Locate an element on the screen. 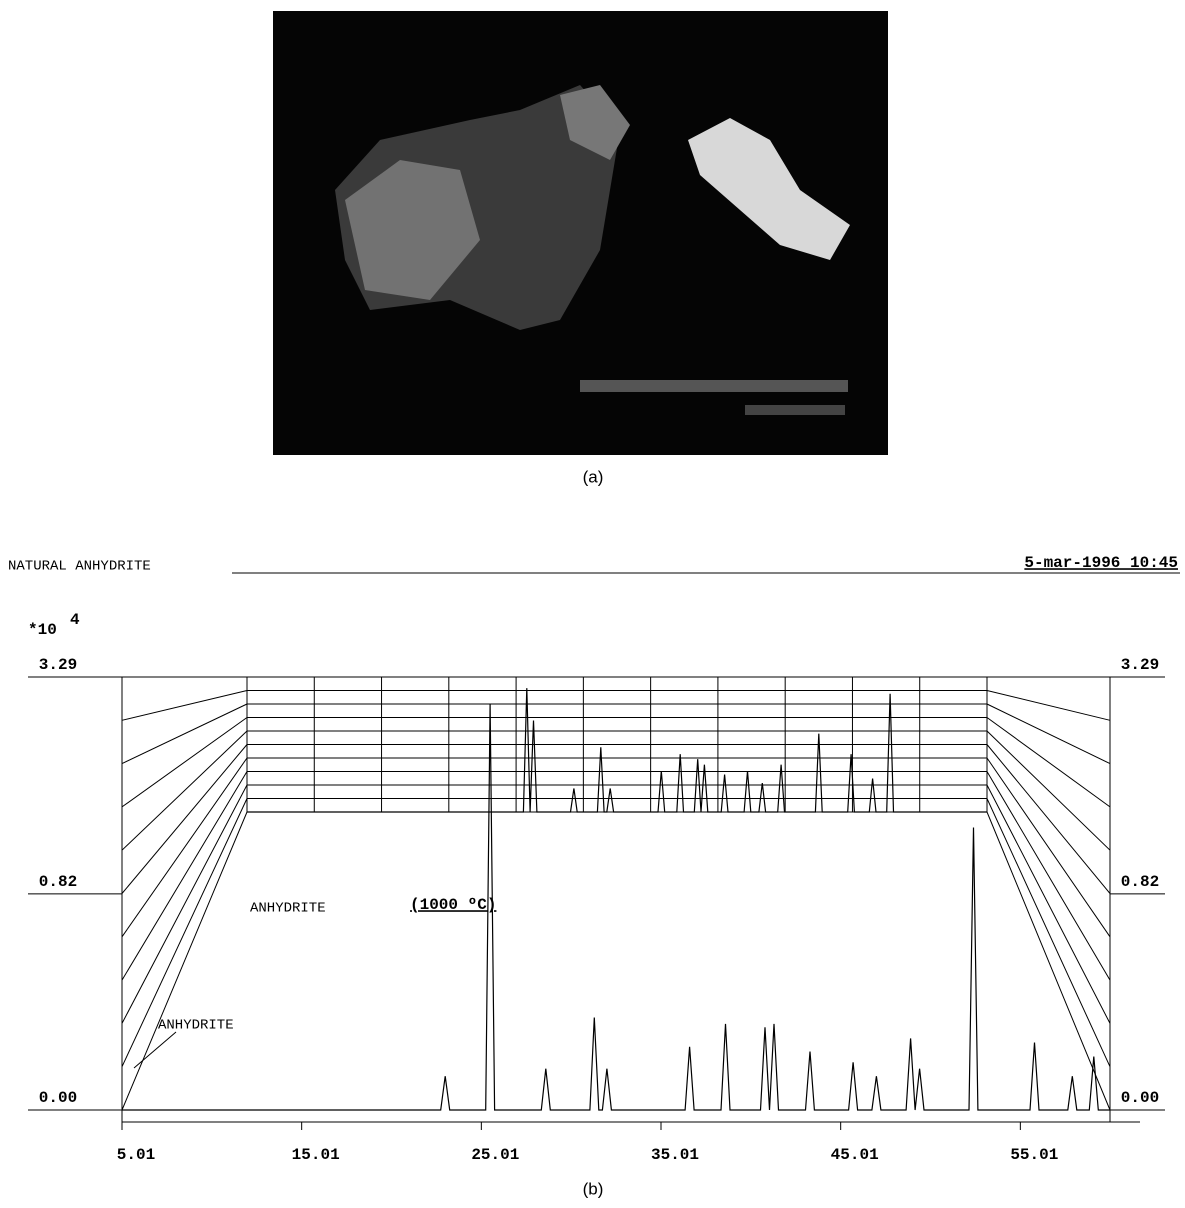 This screenshot has height=1208, width=1185. y2-tick-label: 3.29 is located at coordinates (1140, 665).